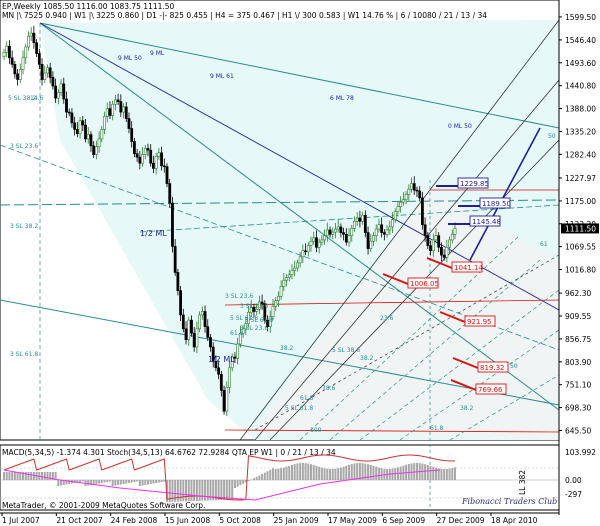 The height and width of the screenshot is (526, 600). I want to click on price-box-label: 921.95, so click(479, 322).